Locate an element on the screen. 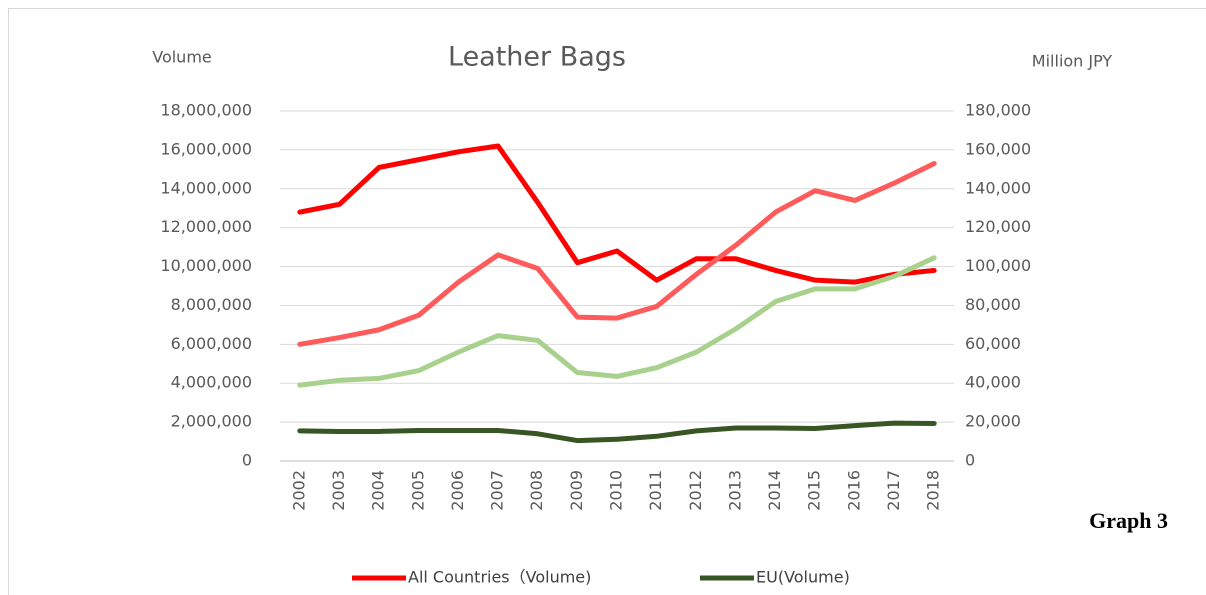 The width and height of the screenshot is (1206, 595). y2-tick-label: 40,000 is located at coordinates (993, 382).